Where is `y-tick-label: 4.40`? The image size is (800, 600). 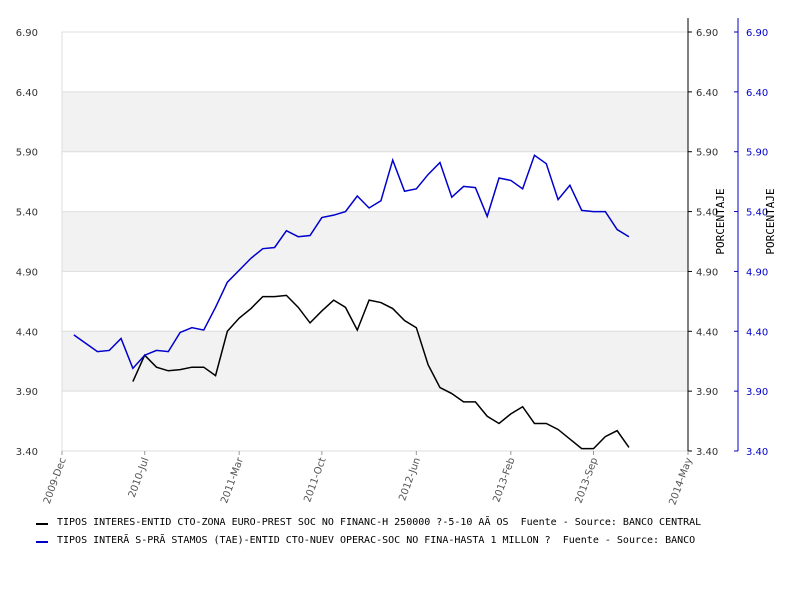
y-tick-label: 4.40 is located at coordinates (27, 332).